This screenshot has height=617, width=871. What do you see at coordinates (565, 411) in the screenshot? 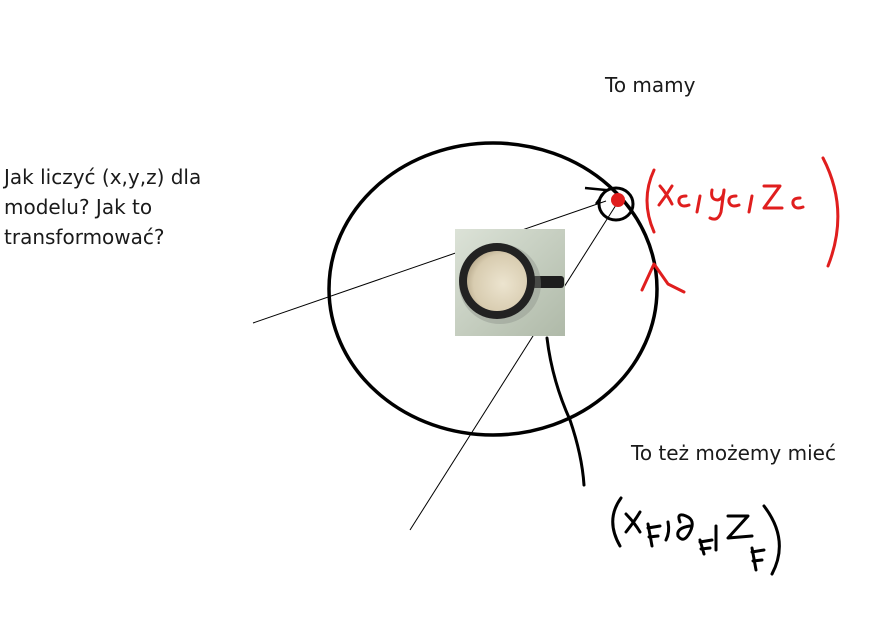
I see `frame-link-stroke` at bounding box center [565, 411].